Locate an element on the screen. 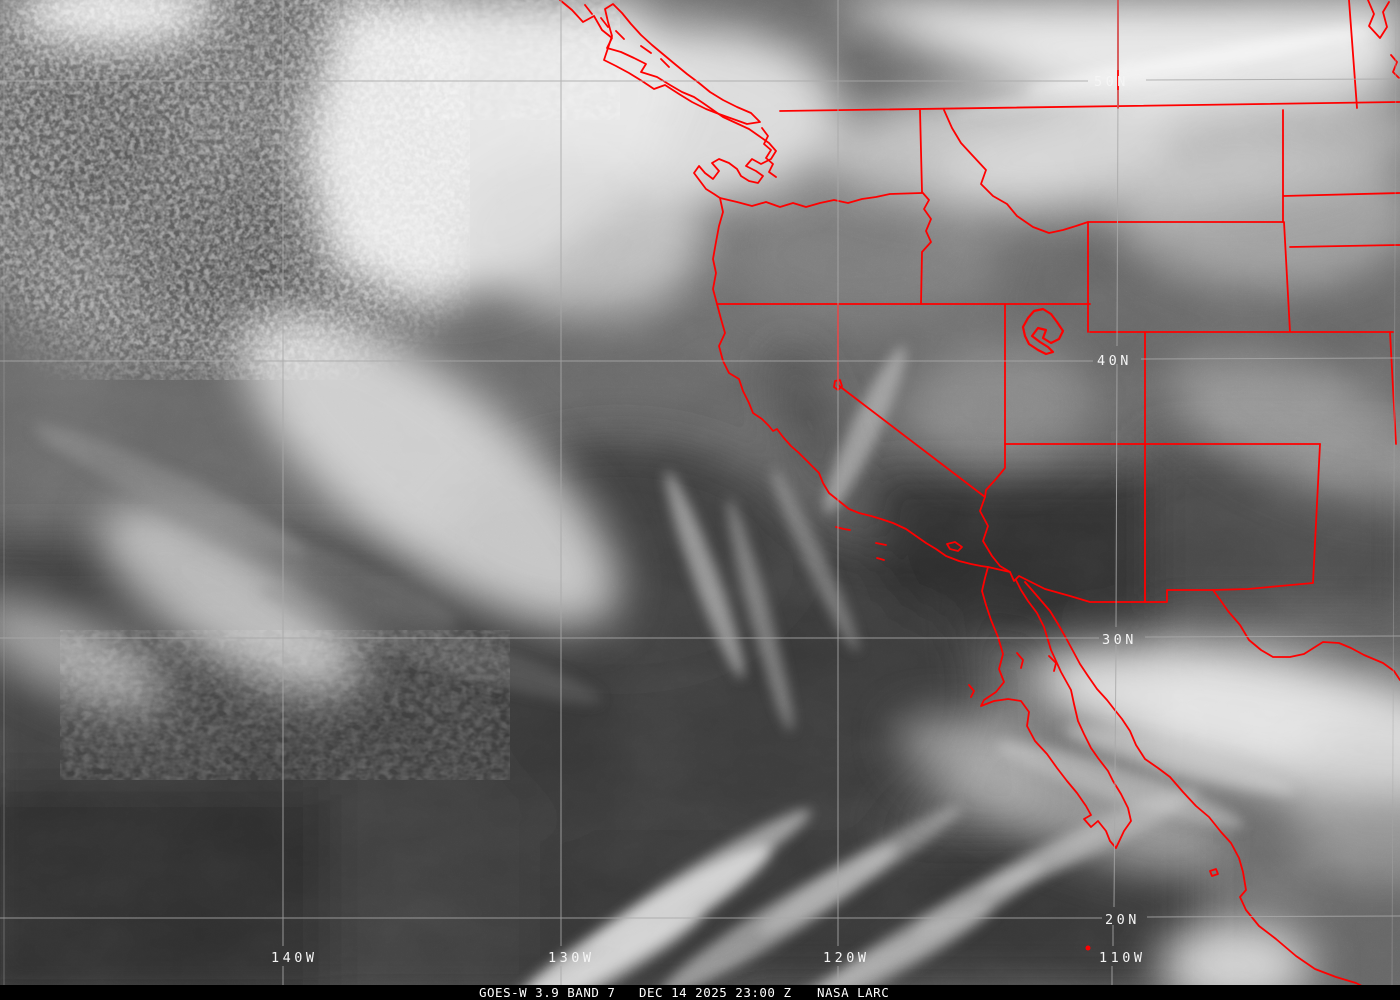 This screenshot has width=1400, height=1000. baja-gulf-coast is located at coordinates (1073, 714).